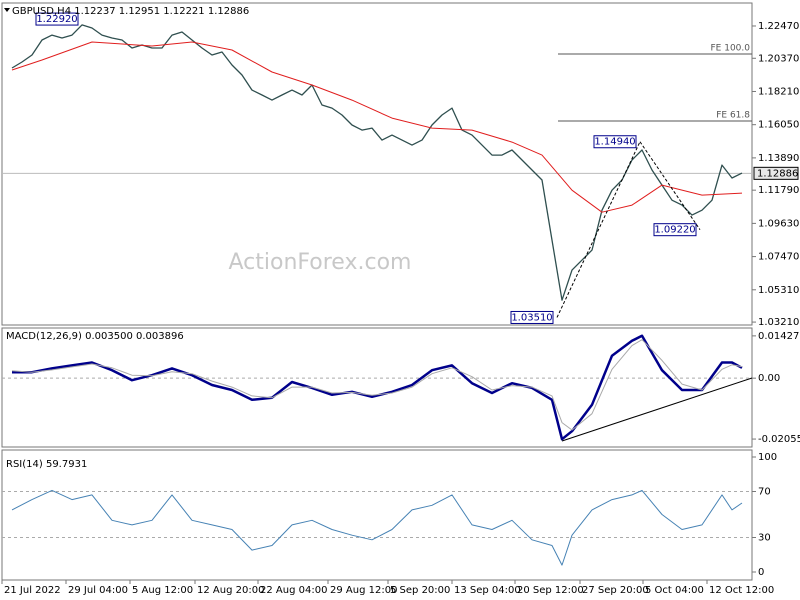 The width and height of the screenshot is (800, 600). I want to click on x-tick-label: 12 Oct 12:00, so click(741, 590).